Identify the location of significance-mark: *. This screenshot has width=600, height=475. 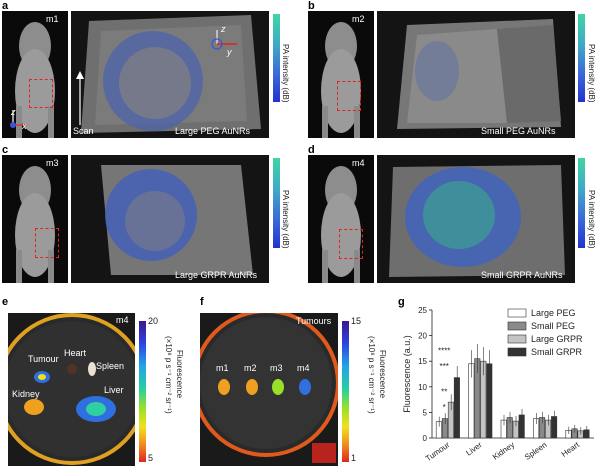
(444, 407).